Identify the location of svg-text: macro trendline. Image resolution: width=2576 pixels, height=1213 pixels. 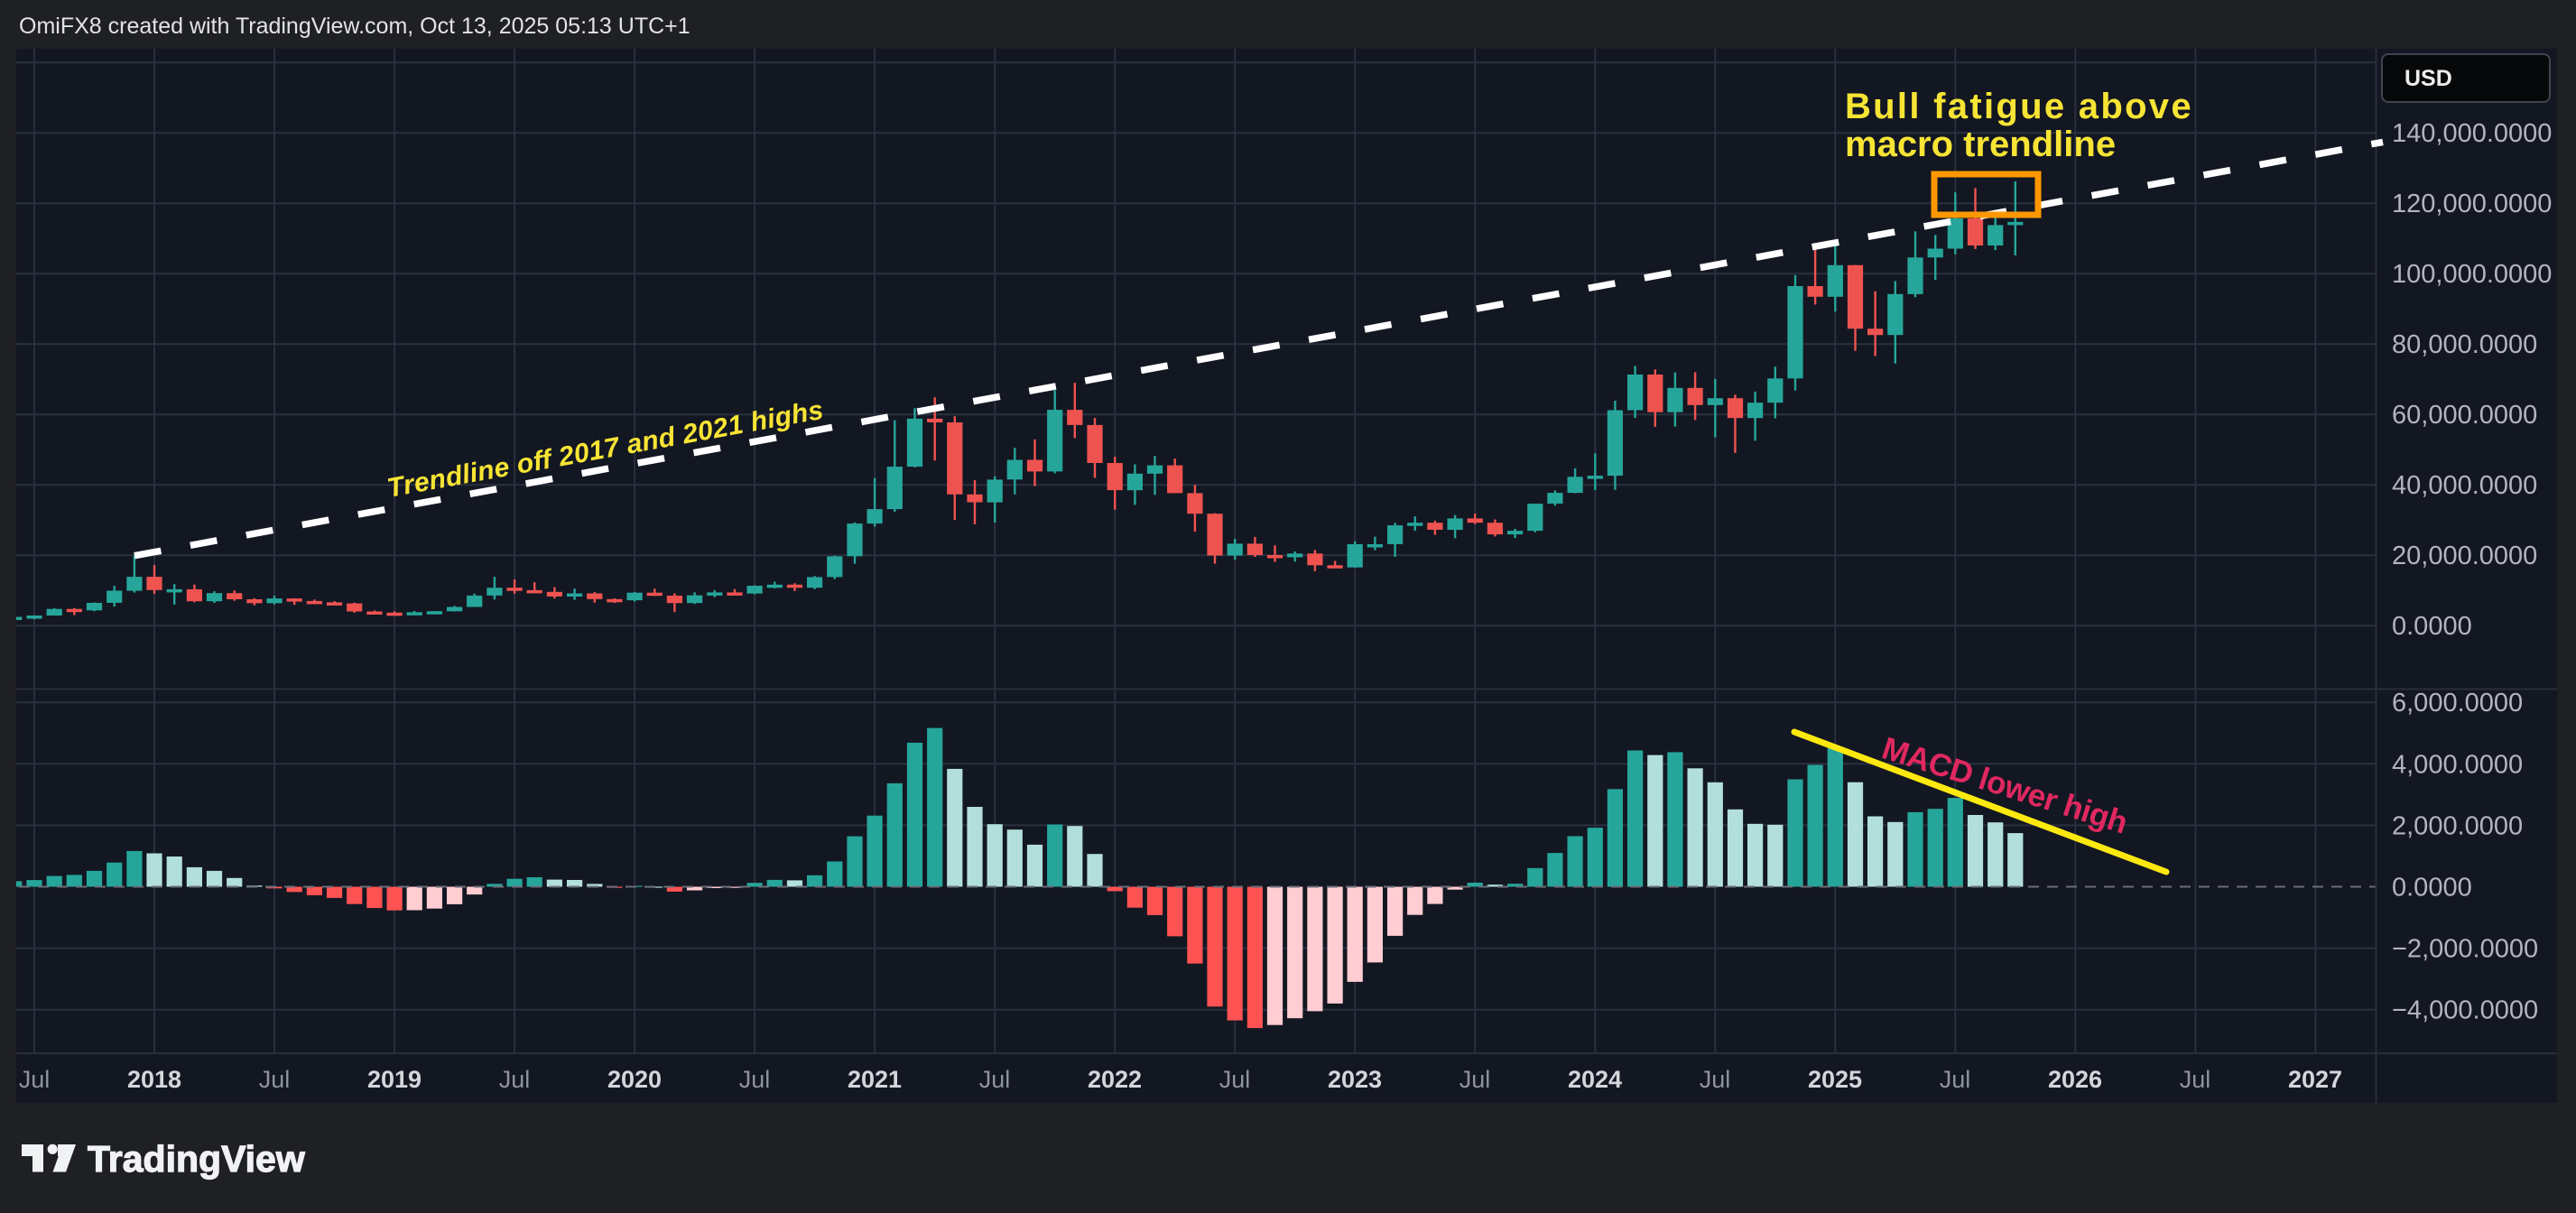
(1980, 144).